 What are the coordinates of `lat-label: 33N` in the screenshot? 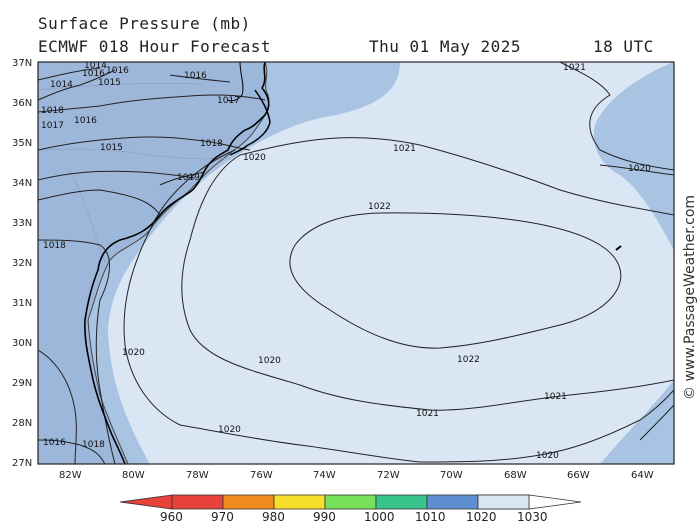 It's located at (22, 223).